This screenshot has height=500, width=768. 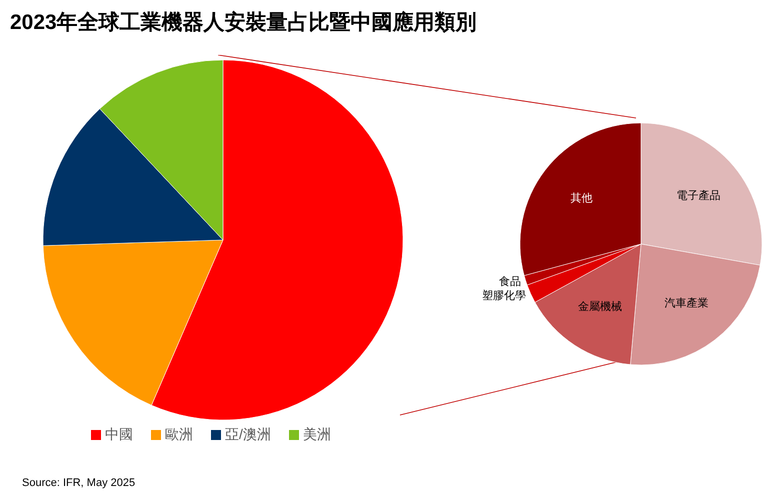 What do you see at coordinates (79, 483) in the screenshot?
I see `source-note: Source: IFR, May 2025` at bounding box center [79, 483].